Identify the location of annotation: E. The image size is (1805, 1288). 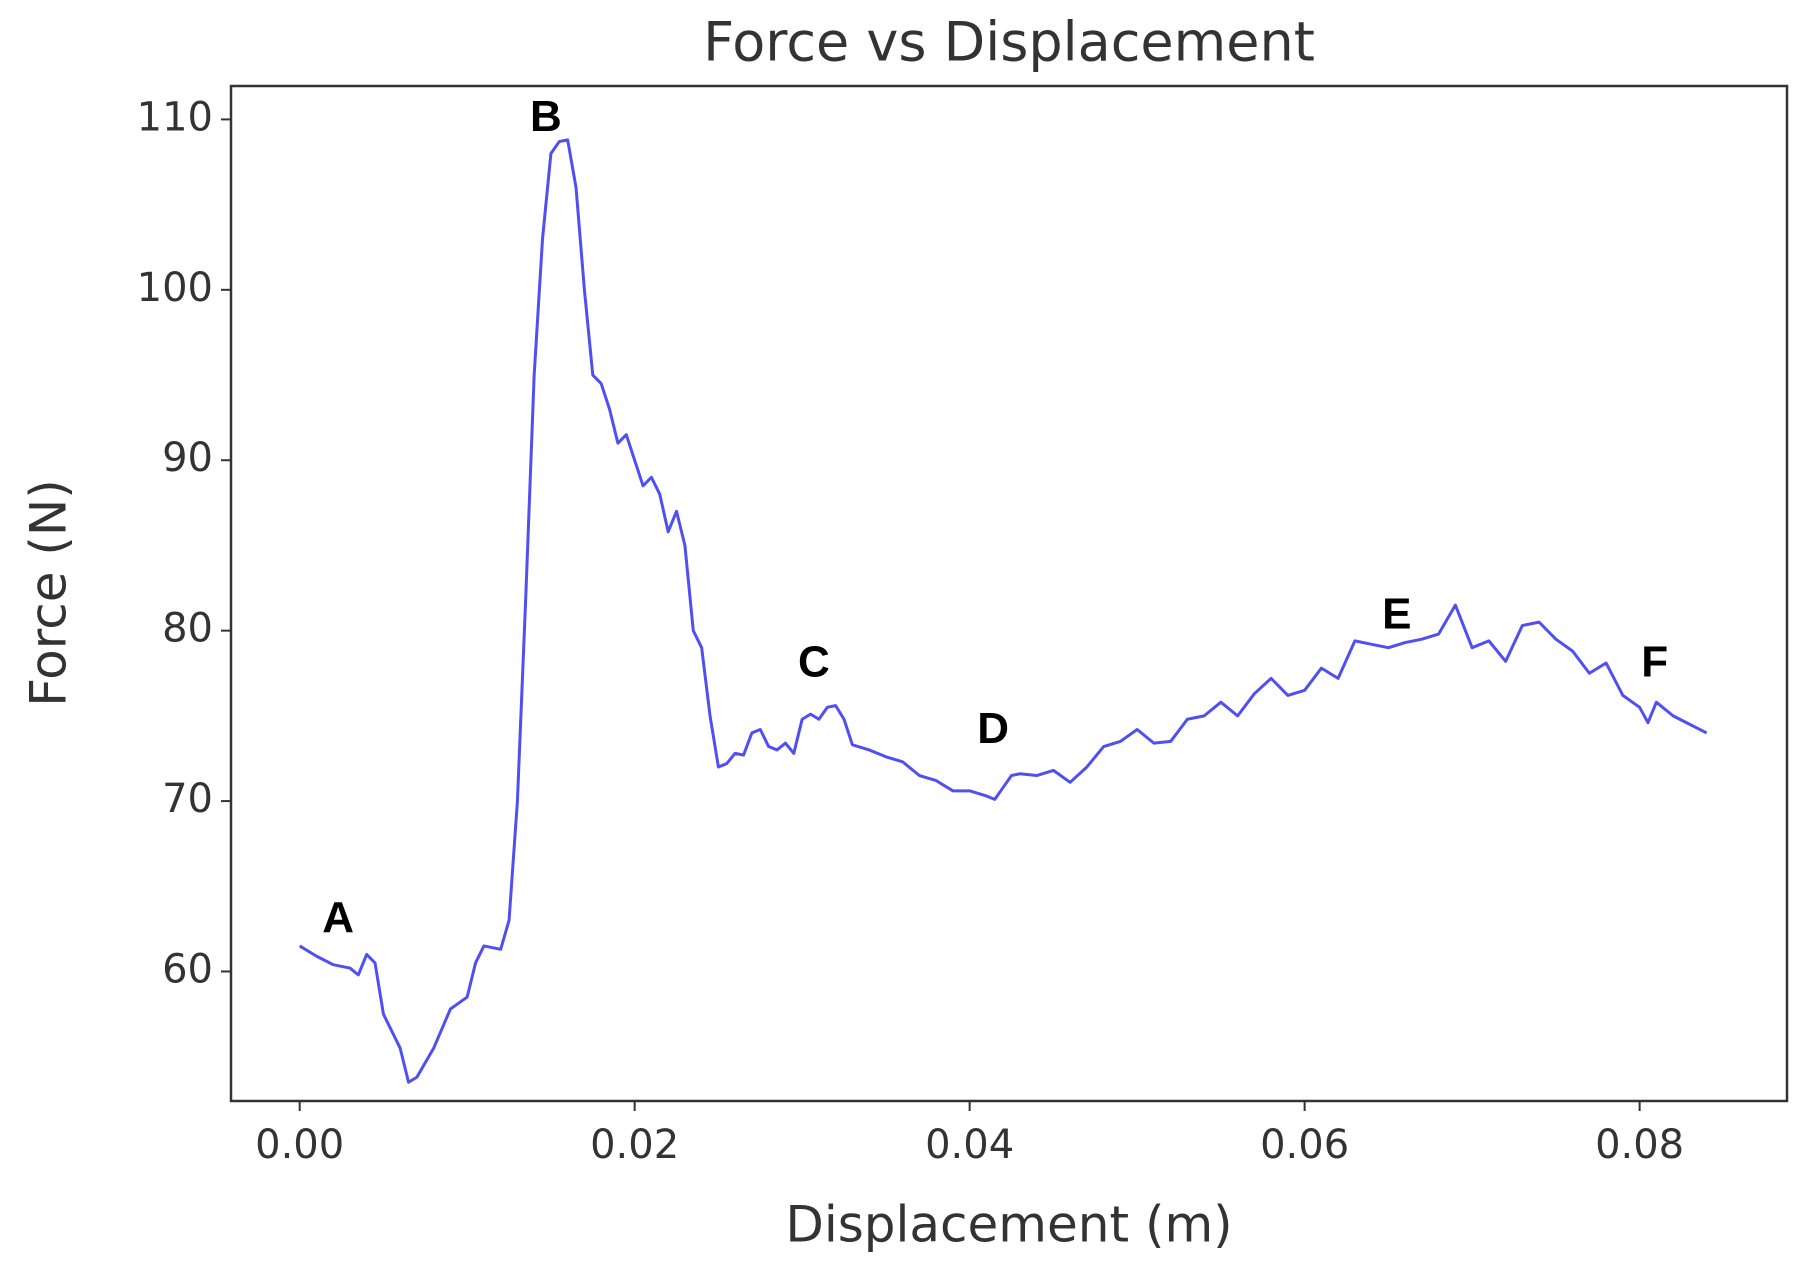
(1396, 614).